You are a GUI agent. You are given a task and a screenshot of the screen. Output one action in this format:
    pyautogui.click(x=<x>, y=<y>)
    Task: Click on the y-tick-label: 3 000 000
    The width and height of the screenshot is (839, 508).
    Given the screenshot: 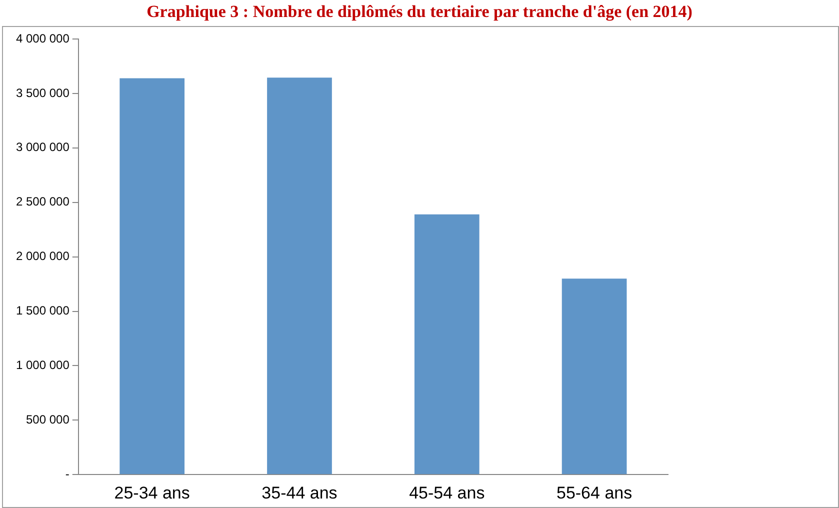 What is the action you would take?
    pyautogui.click(x=43, y=147)
    